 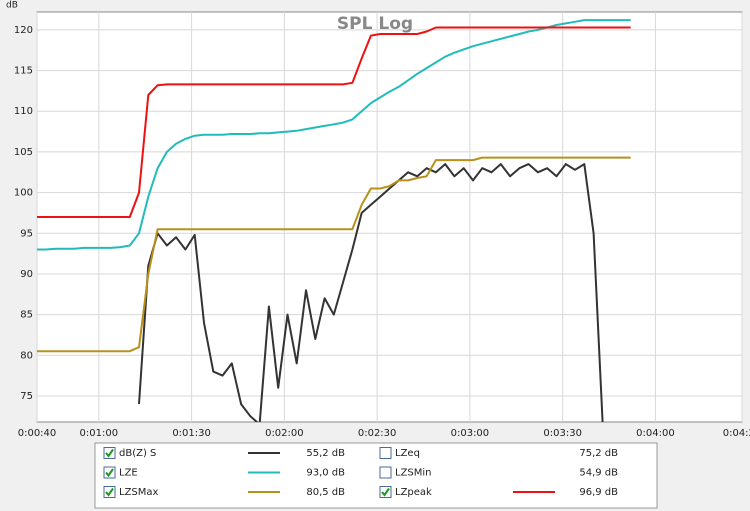 What do you see at coordinates (23, 152) in the screenshot?
I see `y-tick-label: 105` at bounding box center [23, 152].